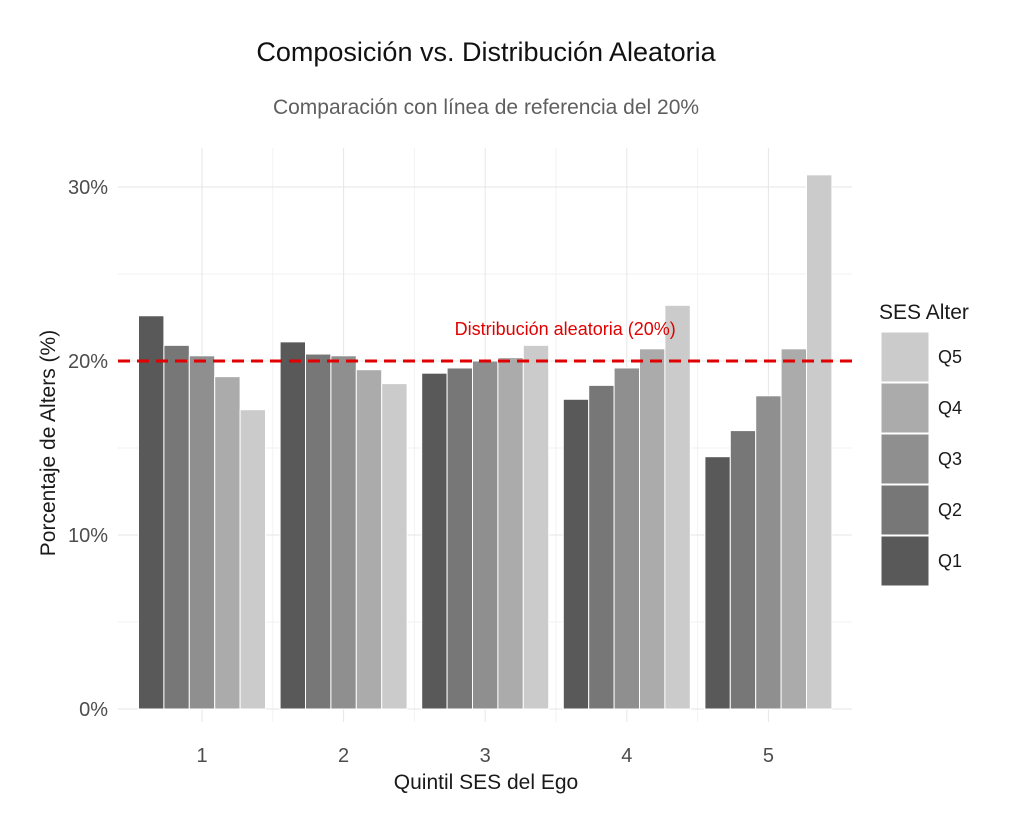  Describe the element at coordinates (950, 561) in the screenshot. I see `legend-label-q1: Q1` at that location.